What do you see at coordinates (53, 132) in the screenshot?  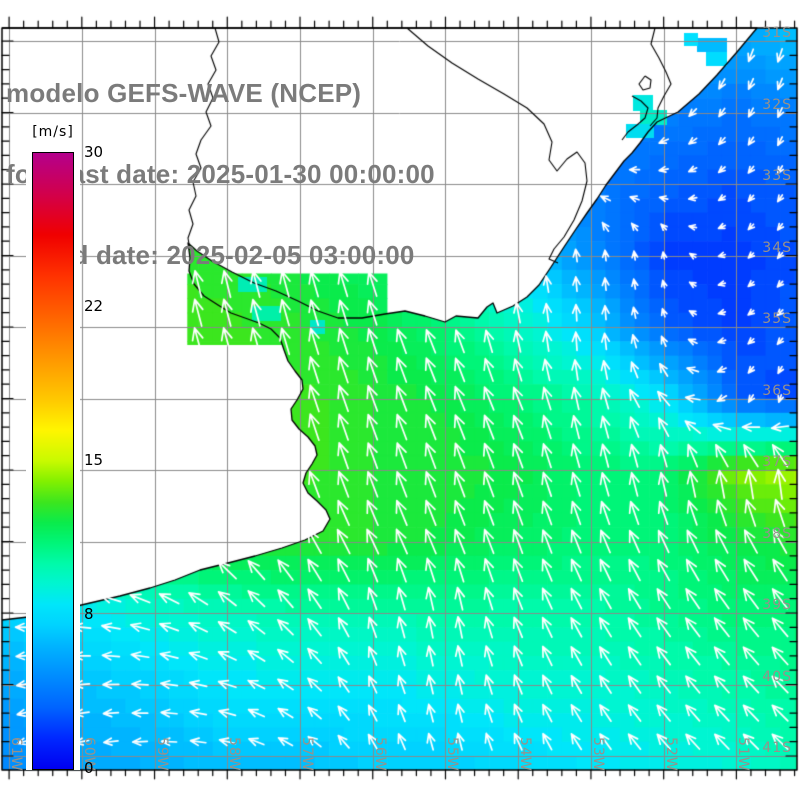 I see `colorbar-unit-label: [m/s]` at bounding box center [53, 132].